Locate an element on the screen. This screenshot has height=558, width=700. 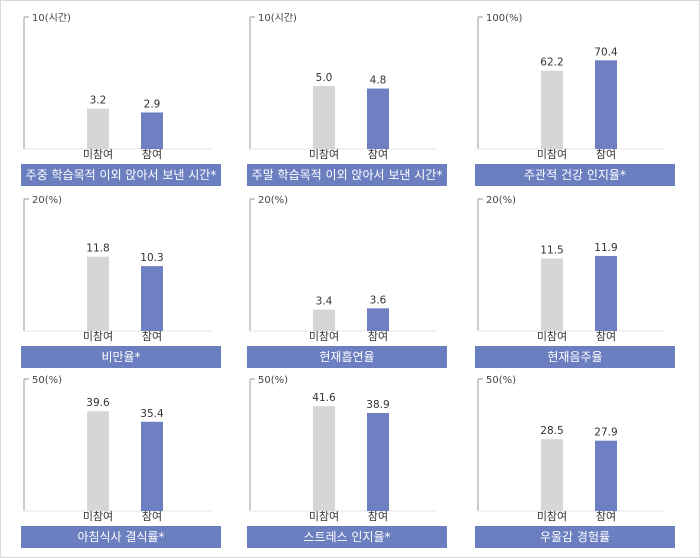
value-label: 3.6 is located at coordinates (378, 300).